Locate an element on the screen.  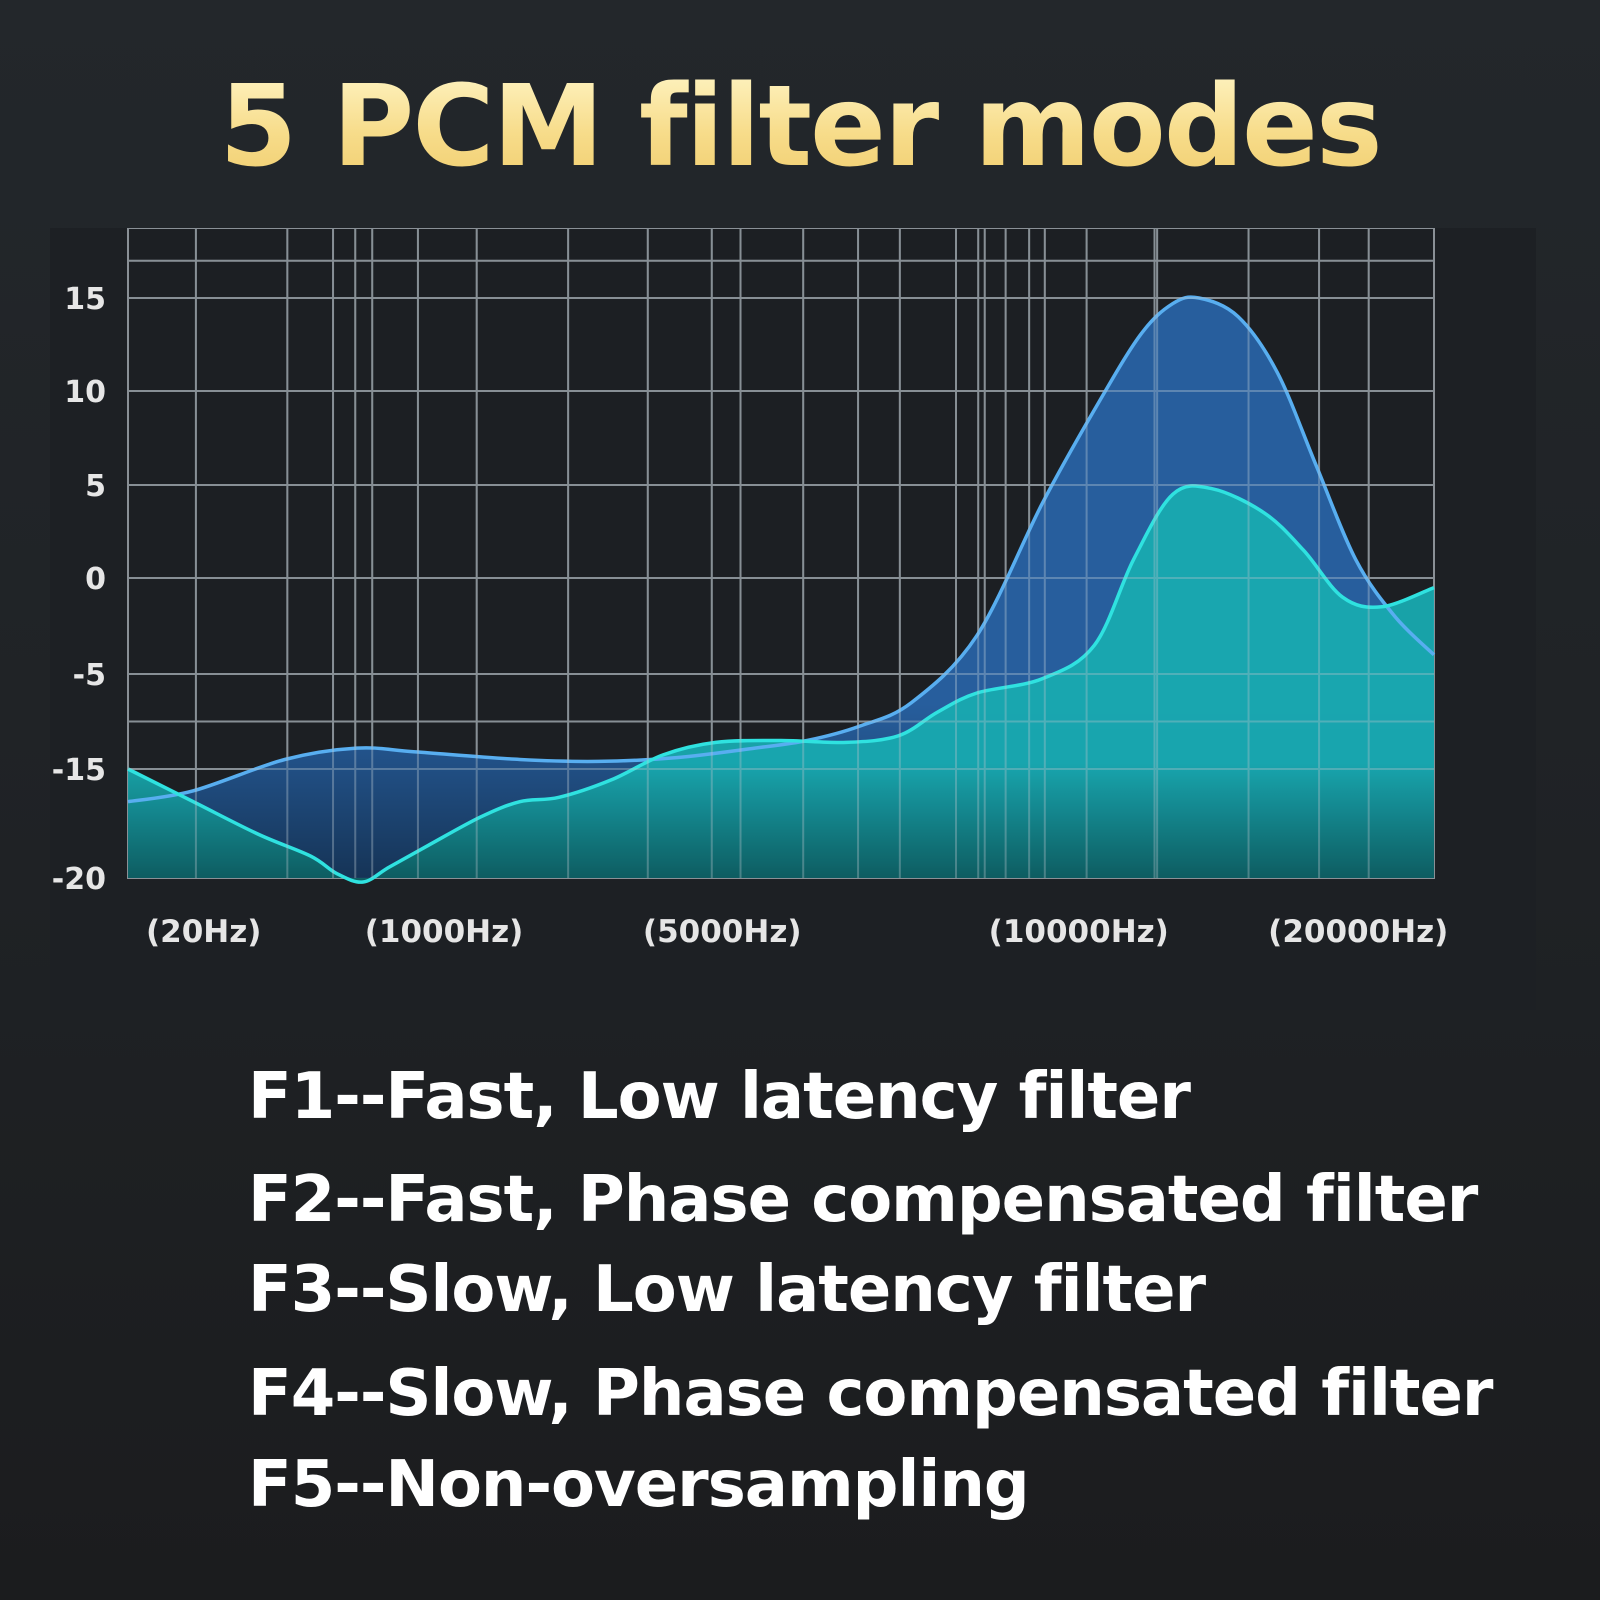
y-tick-label: 0 is located at coordinates (95, 579).